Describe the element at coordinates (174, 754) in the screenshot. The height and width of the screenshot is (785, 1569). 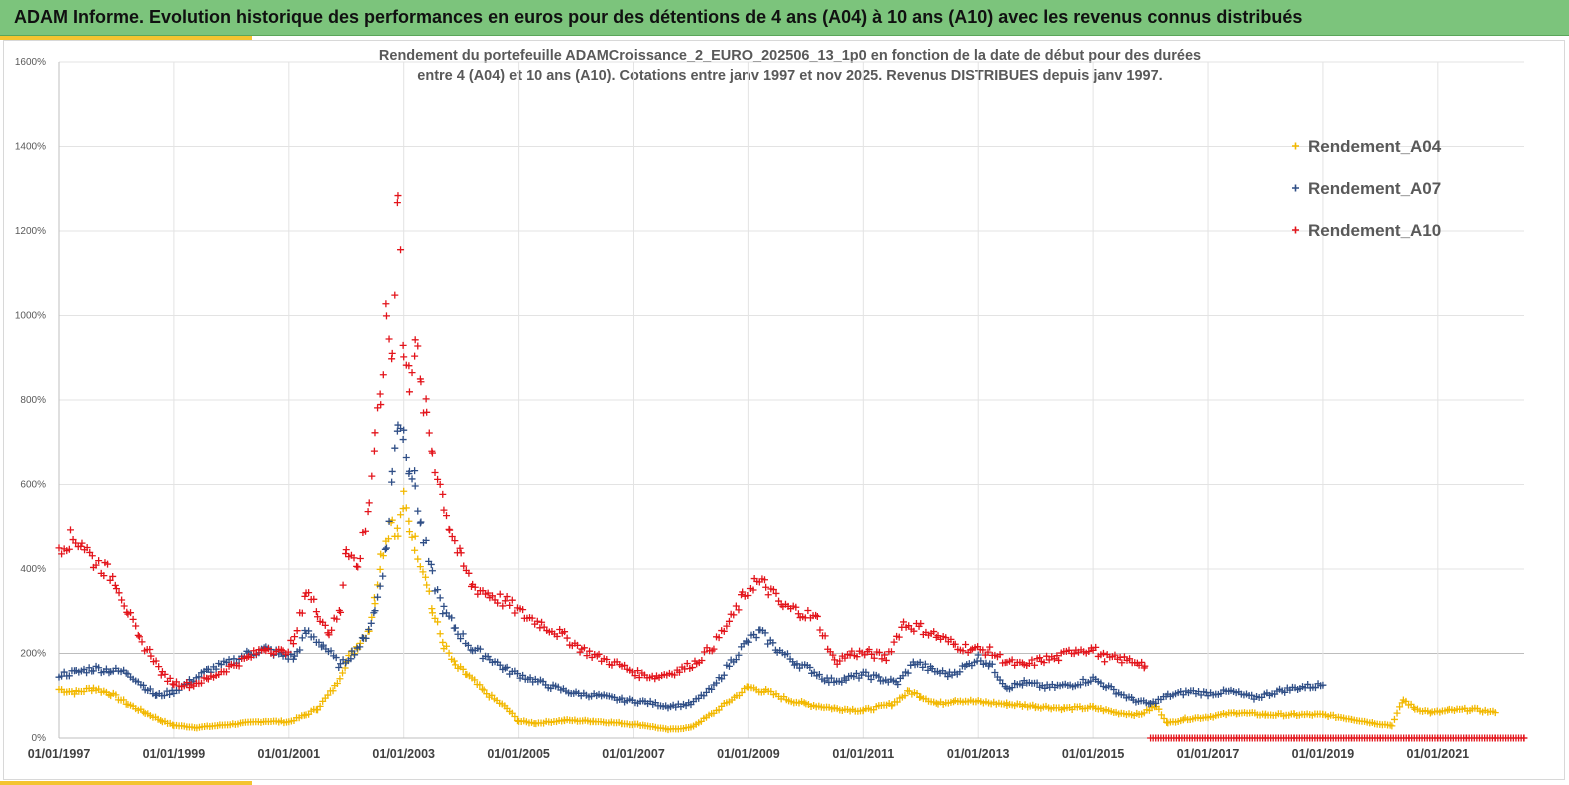
I see `x-tick-label: 01/01/1999` at that location.